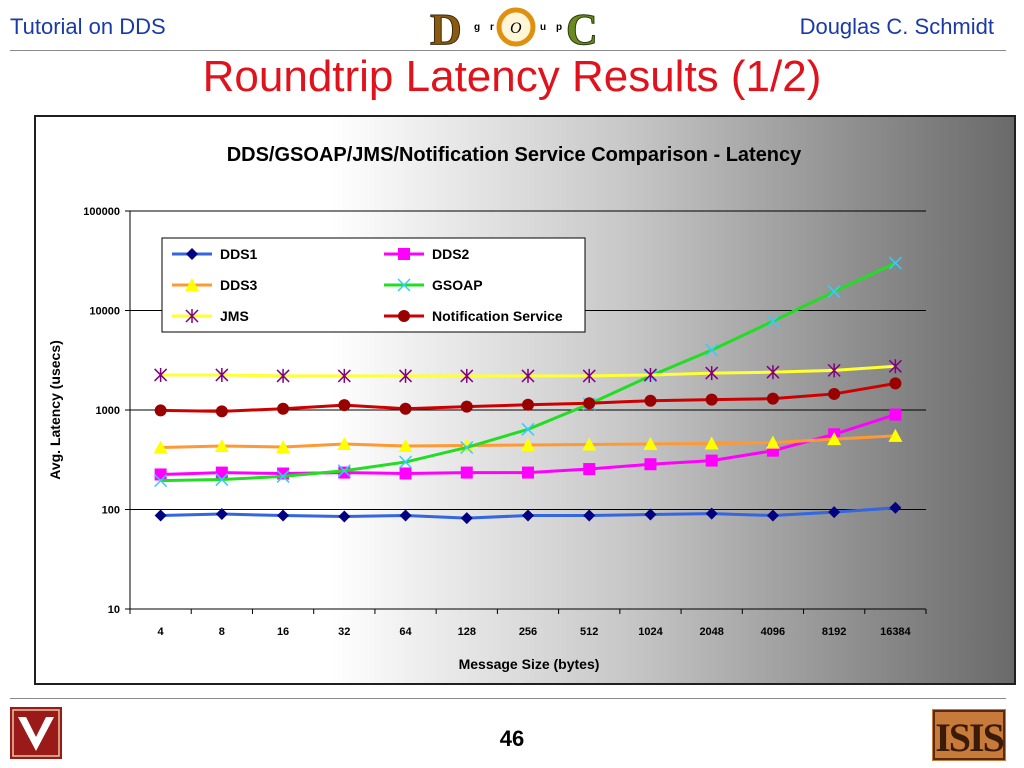 The image size is (1024, 768). Describe the element at coordinates (55, 410) in the screenshot. I see `y-axis-label: Avg. Latency (usecs)` at that location.